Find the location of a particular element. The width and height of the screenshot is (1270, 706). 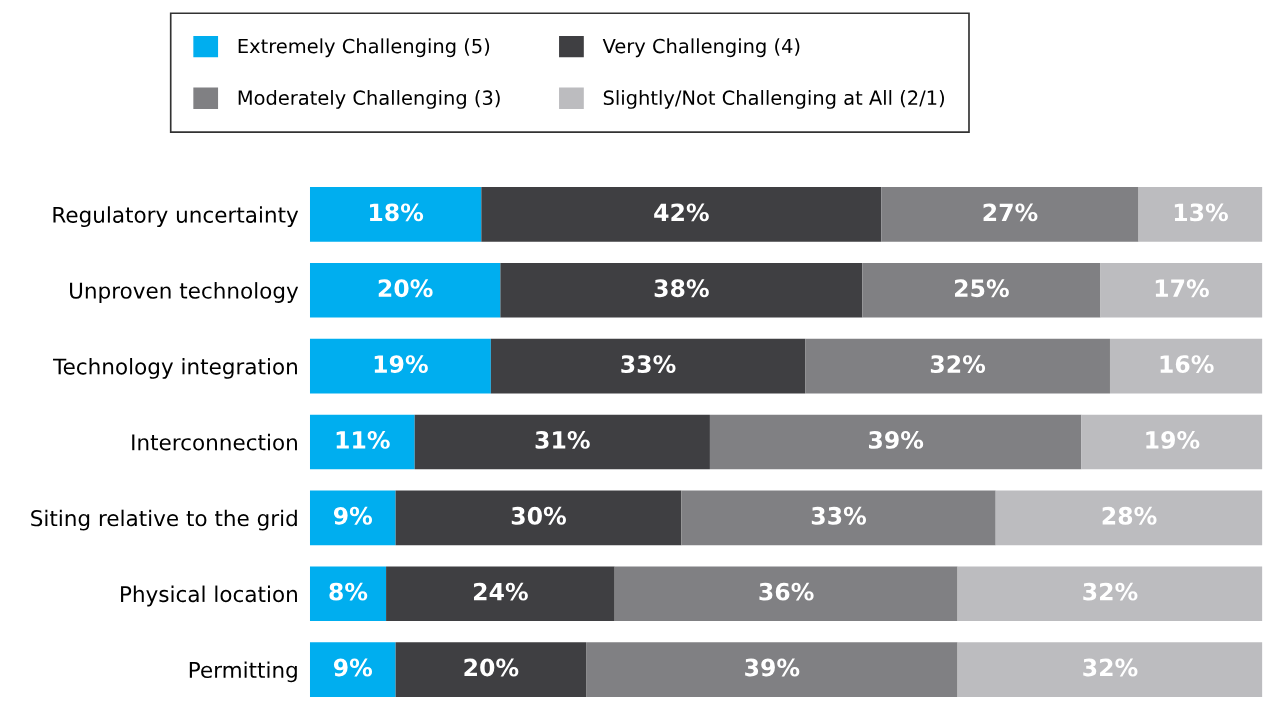

data-label: 42% is located at coordinates (681, 212).